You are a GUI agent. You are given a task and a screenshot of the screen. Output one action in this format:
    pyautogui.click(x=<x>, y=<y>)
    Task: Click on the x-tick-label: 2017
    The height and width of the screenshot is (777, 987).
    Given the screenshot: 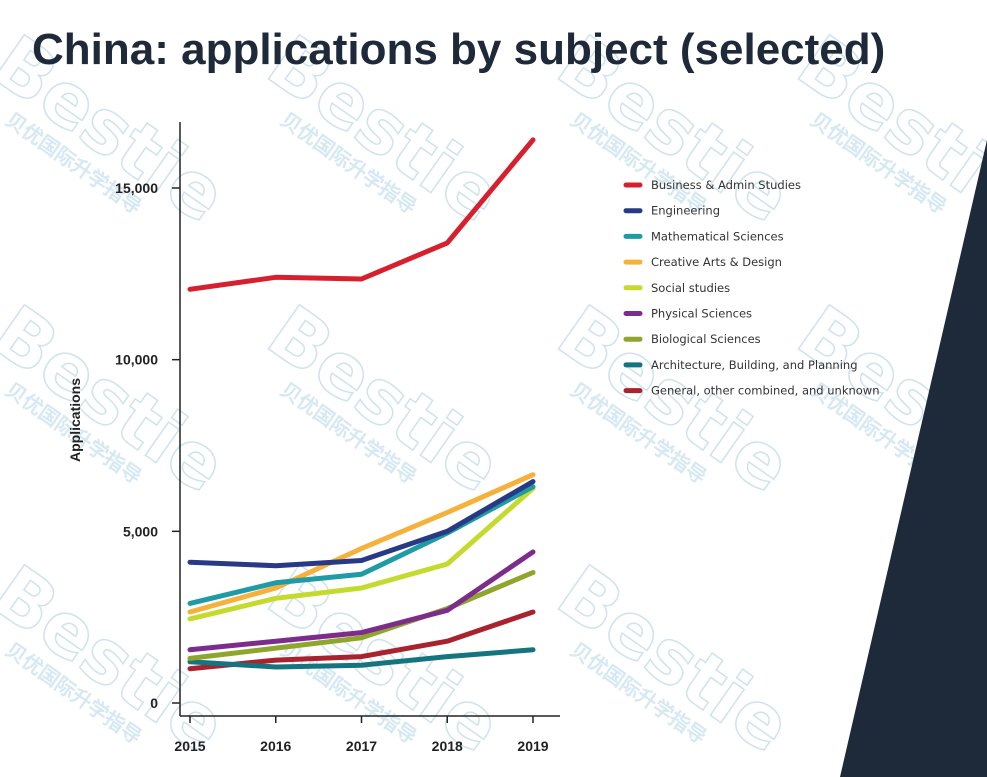 What is the action you would take?
    pyautogui.click(x=361, y=746)
    